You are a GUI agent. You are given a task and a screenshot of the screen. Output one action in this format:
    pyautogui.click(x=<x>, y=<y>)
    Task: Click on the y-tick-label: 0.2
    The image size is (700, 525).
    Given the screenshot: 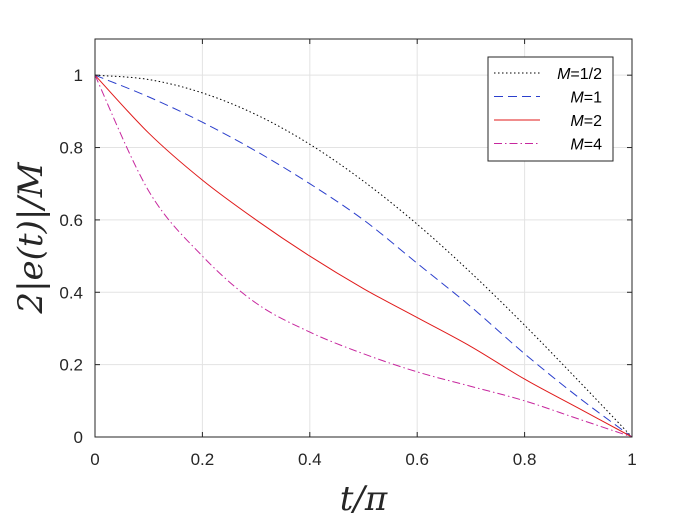 What is the action you would take?
    pyautogui.click(x=71, y=365)
    